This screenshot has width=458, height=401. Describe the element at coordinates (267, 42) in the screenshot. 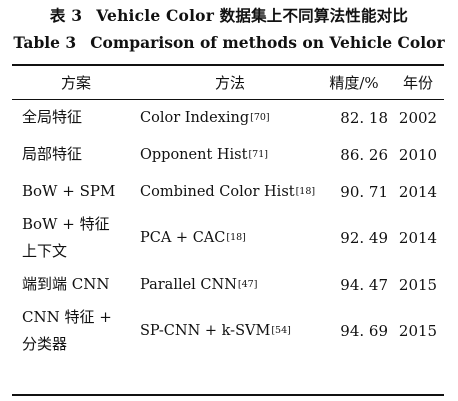

I see `table-title-english: Comparison of methods on Vehicle Color` at that location.